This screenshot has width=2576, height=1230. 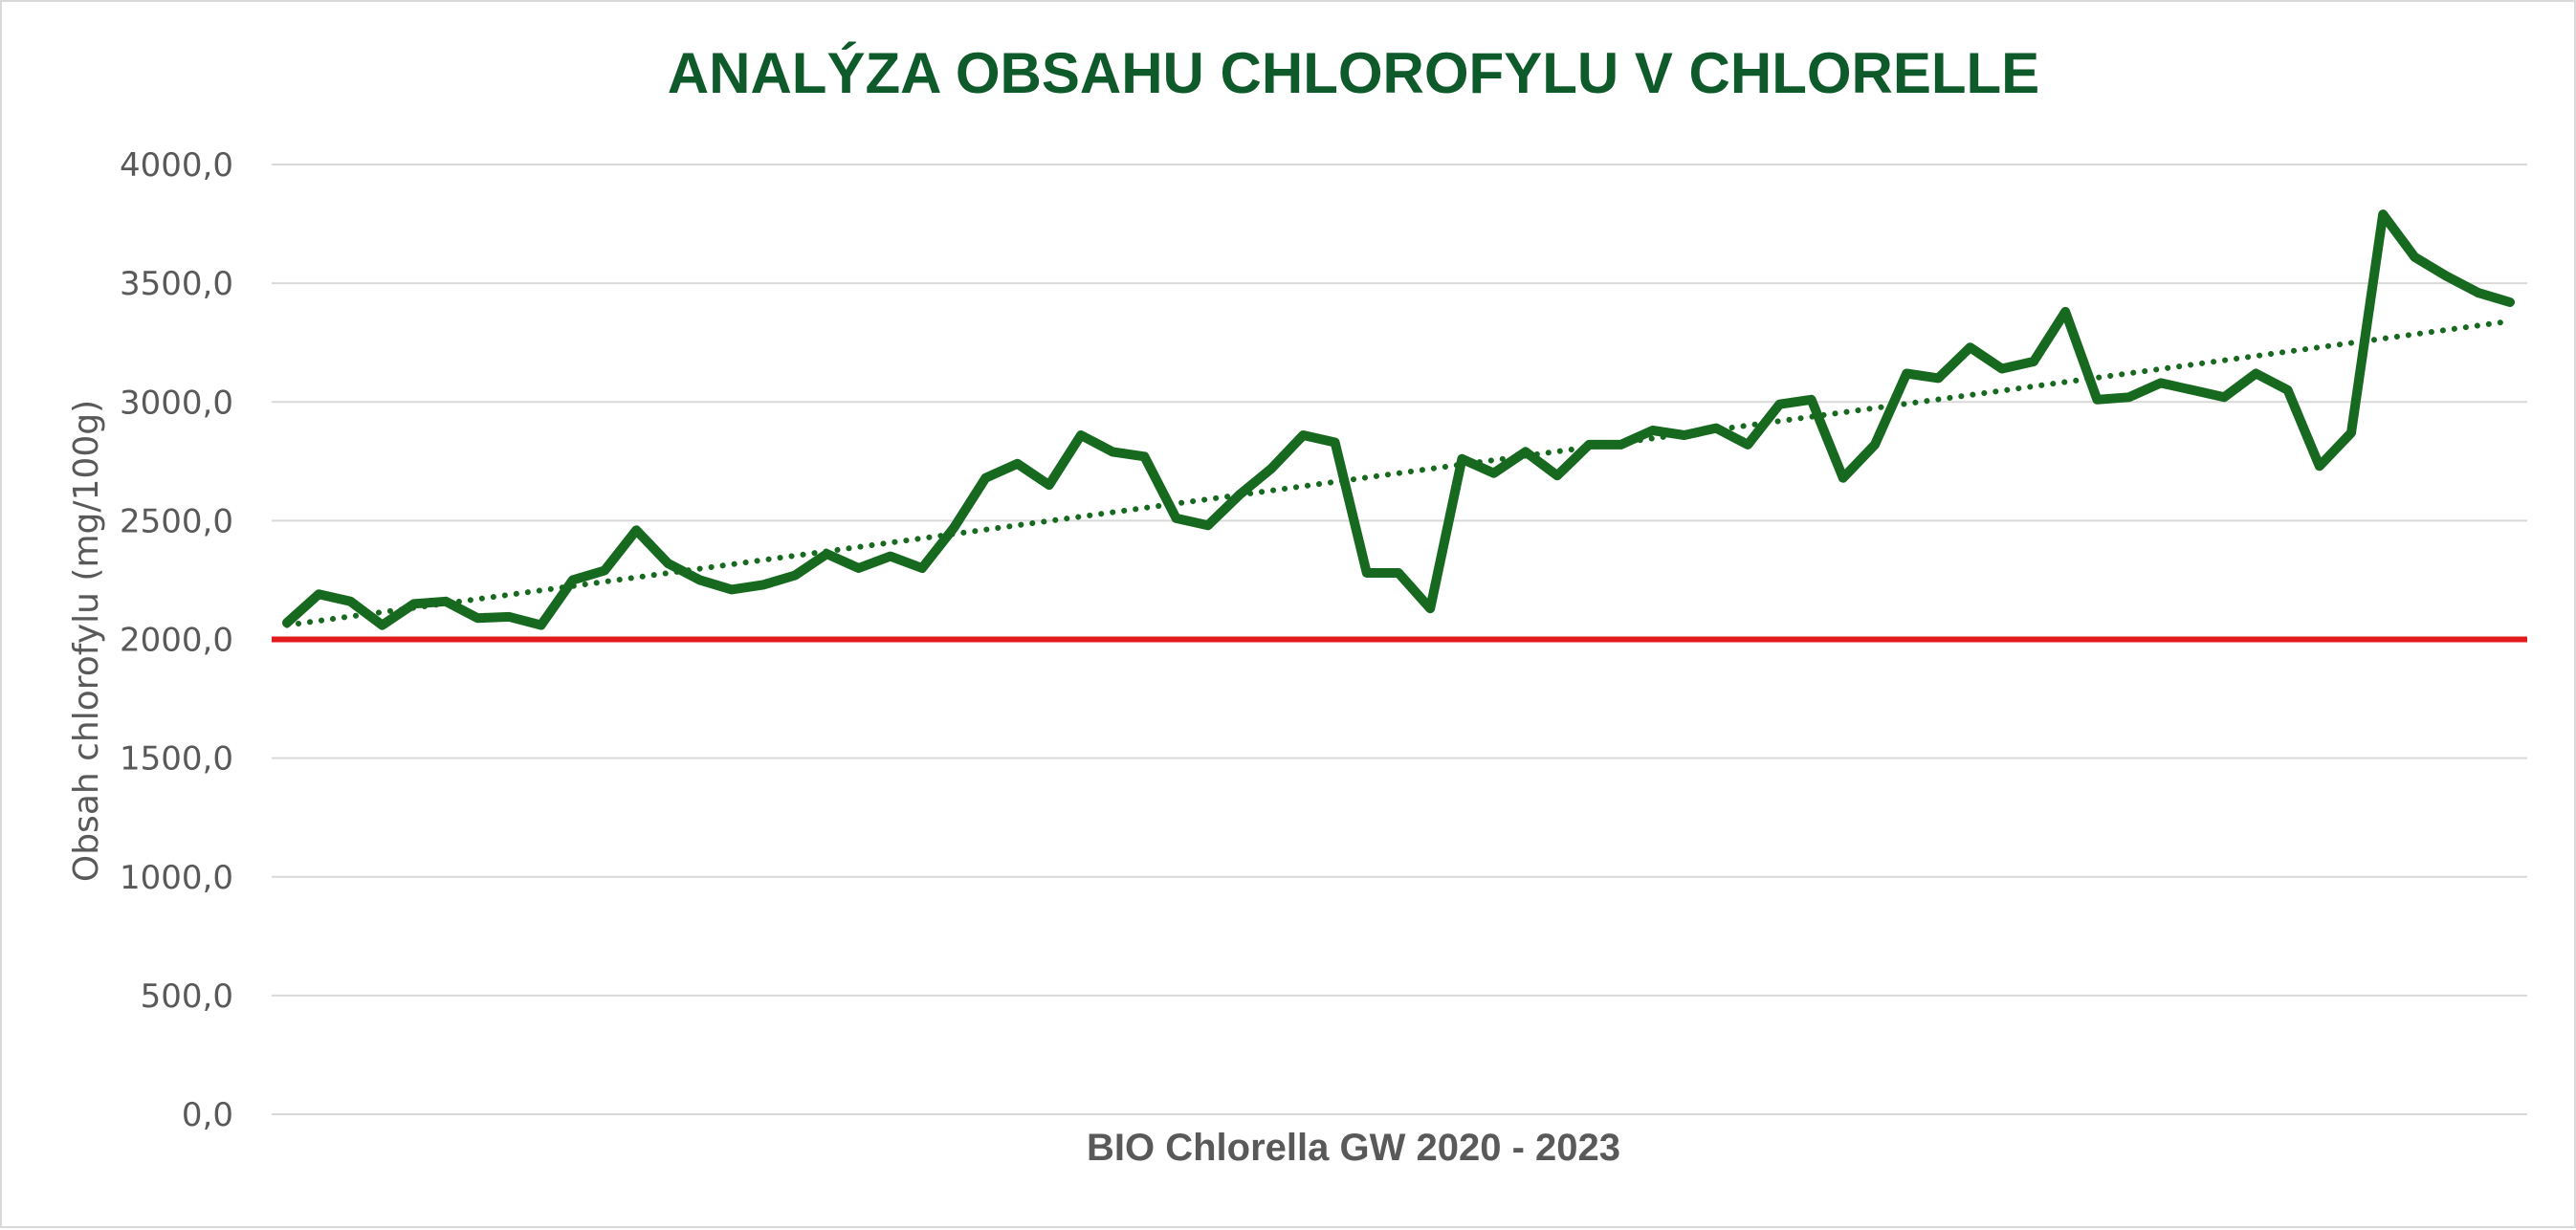 What do you see at coordinates (176, 403) in the screenshot?
I see `y-tick-label: 3000,0` at bounding box center [176, 403].